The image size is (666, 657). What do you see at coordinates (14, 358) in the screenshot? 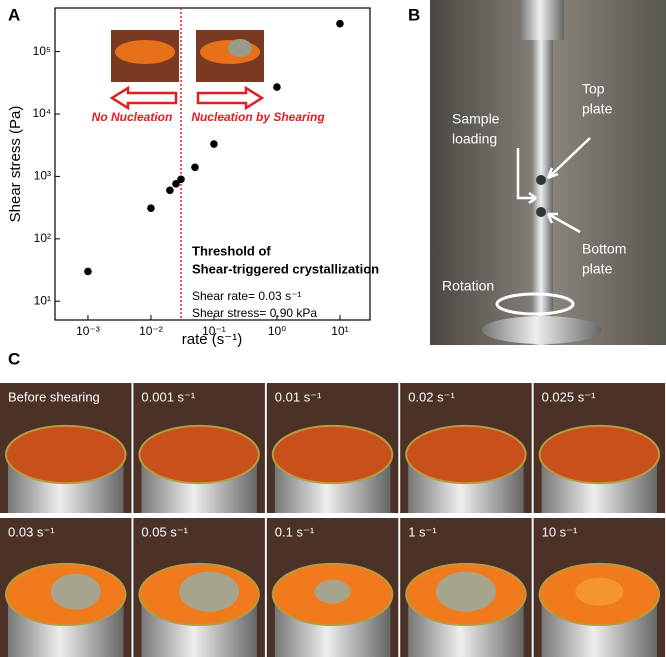
I see `panel-label-c: C` at bounding box center [14, 358].